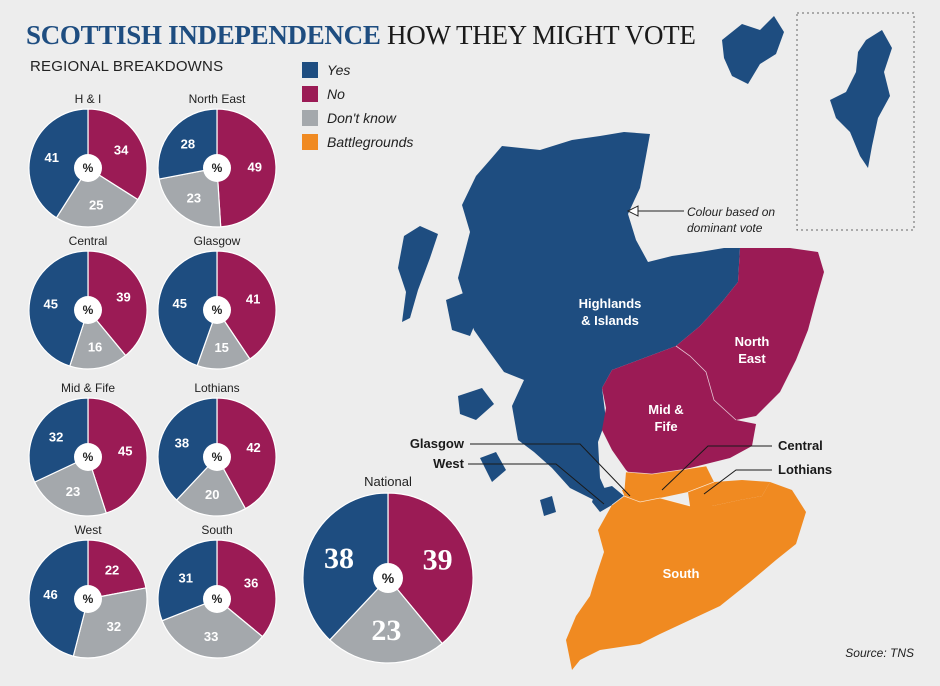  I want to click on map-label-highlands: Highlands & Islands, so click(610, 312).